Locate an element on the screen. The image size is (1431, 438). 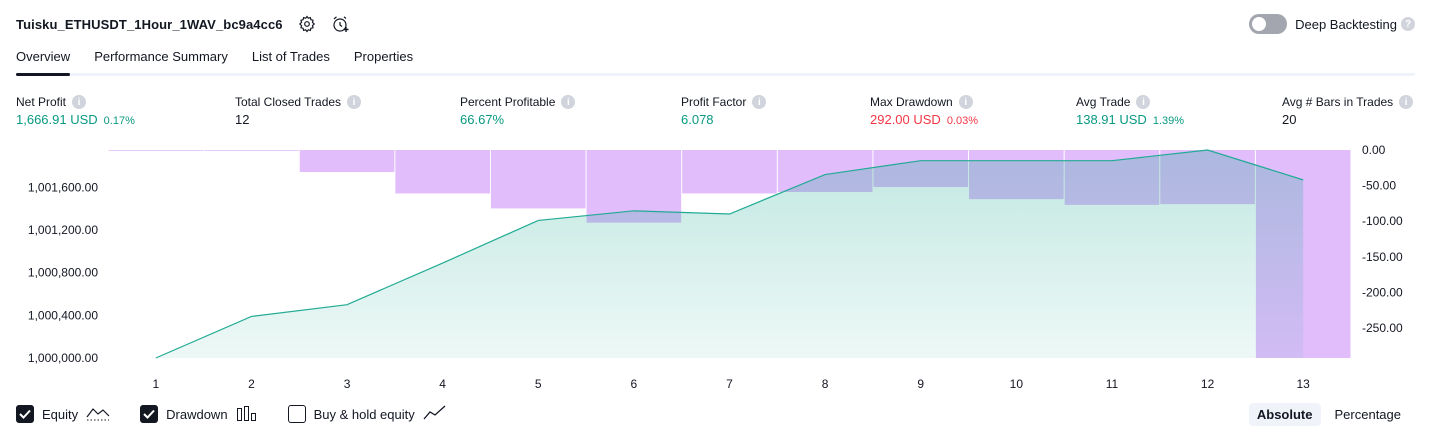
x-axis-tick: 4 is located at coordinates (442, 384).